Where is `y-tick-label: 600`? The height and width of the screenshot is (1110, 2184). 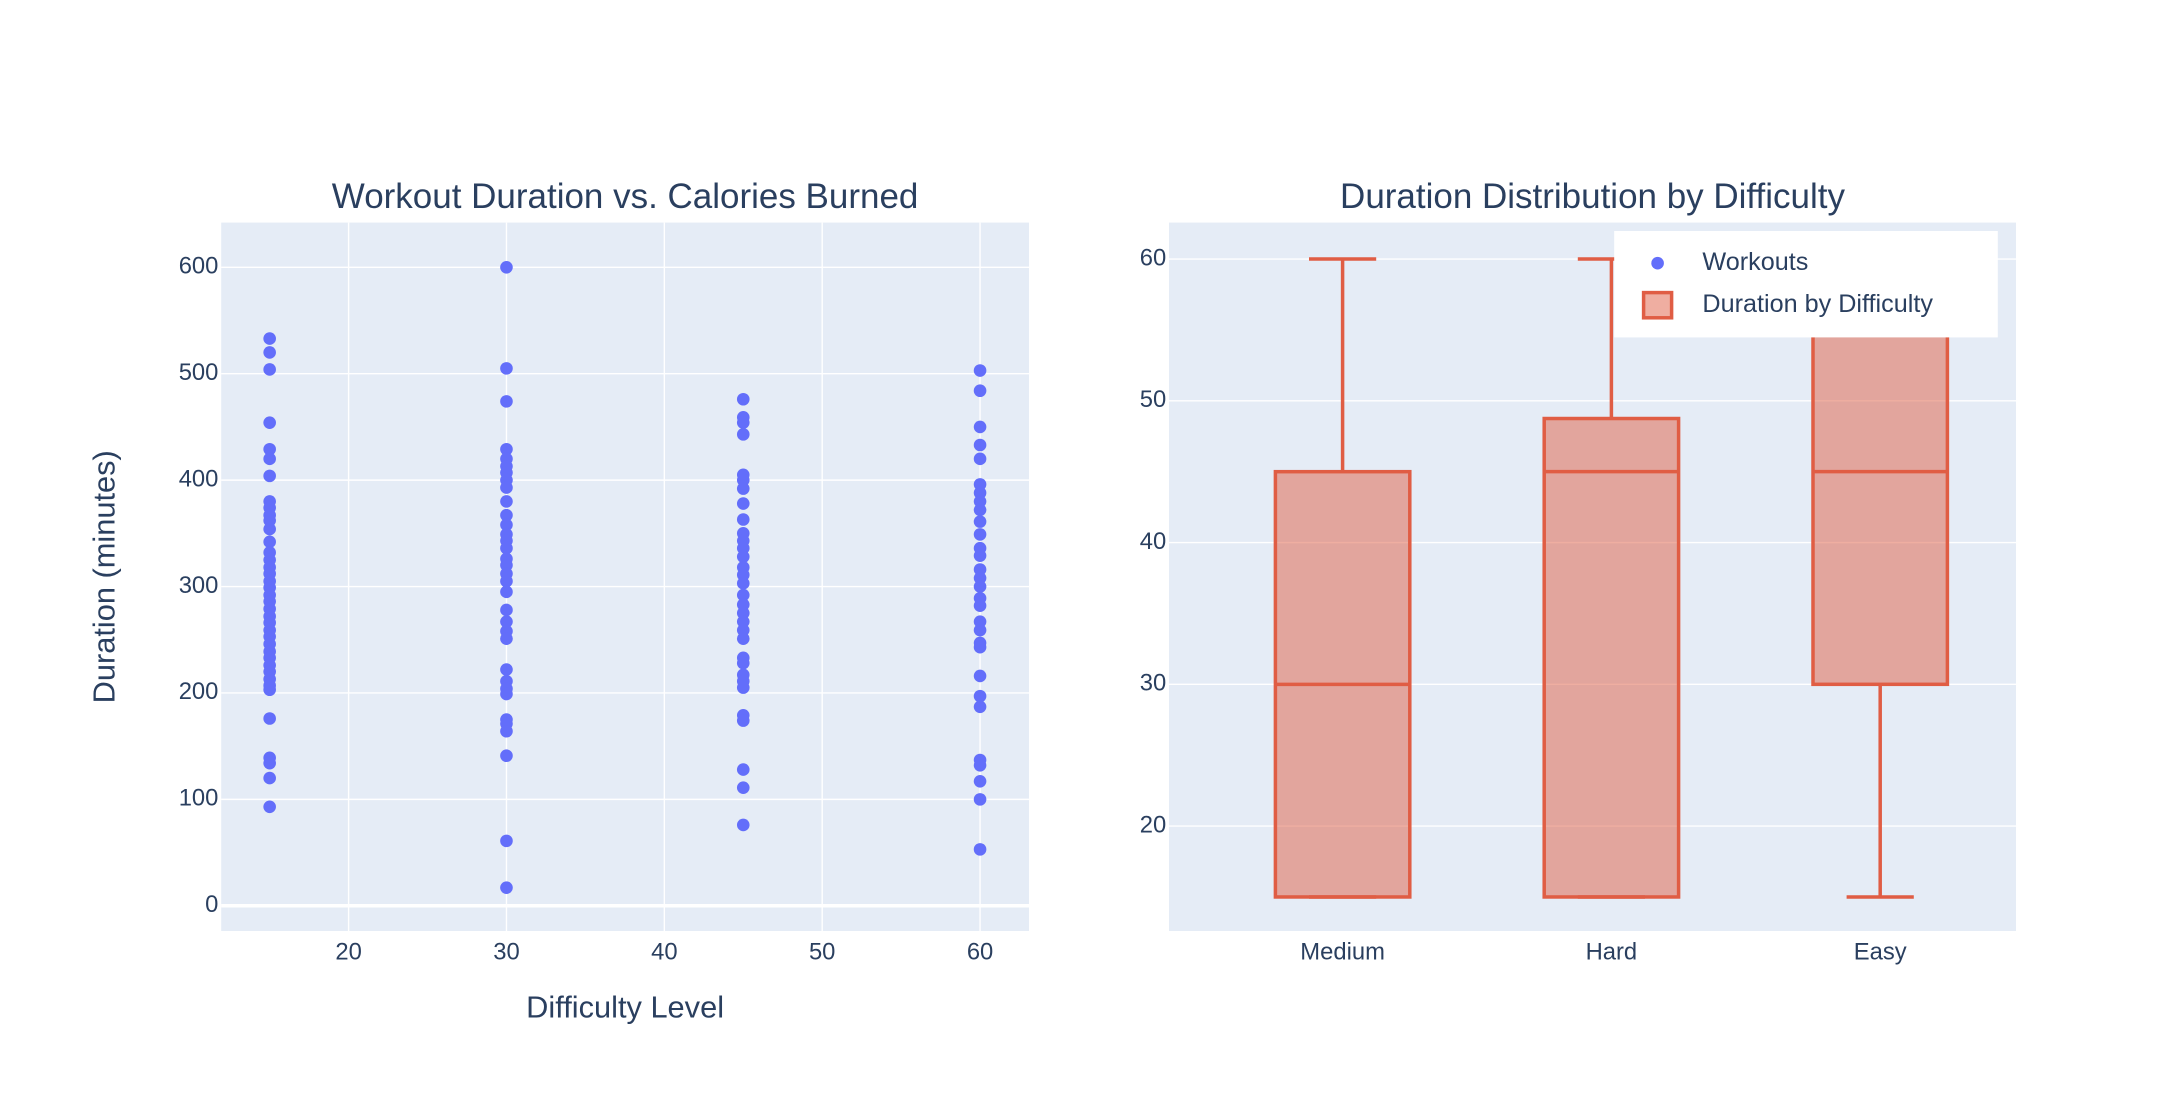 y-tick-label: 600 is located at coordinates (199, 266).